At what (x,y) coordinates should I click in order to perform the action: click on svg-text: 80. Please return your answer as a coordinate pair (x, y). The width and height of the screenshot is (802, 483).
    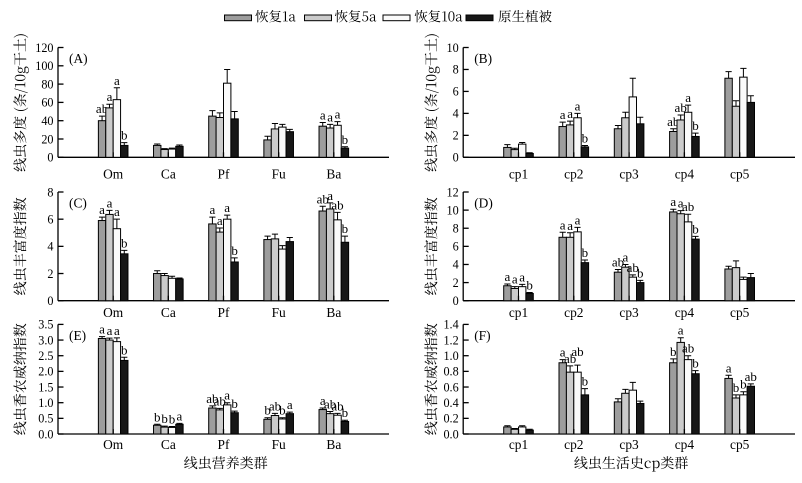
    Looking at the image, I should click on (47, 84).